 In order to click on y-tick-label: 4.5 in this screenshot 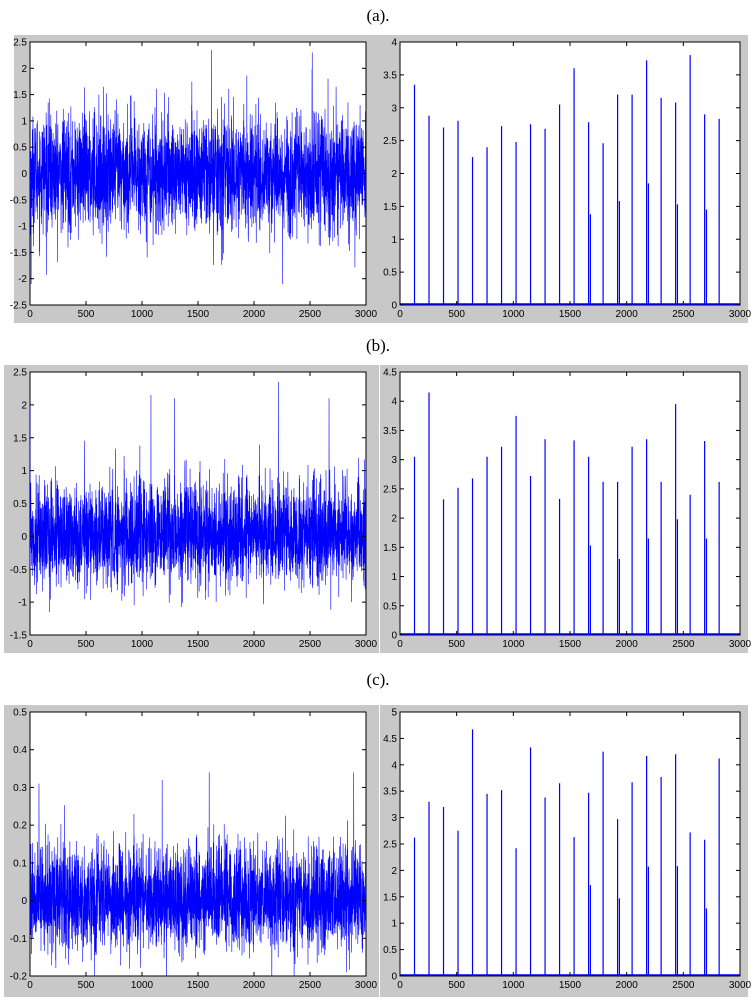, I will do `click(390, 739)`.